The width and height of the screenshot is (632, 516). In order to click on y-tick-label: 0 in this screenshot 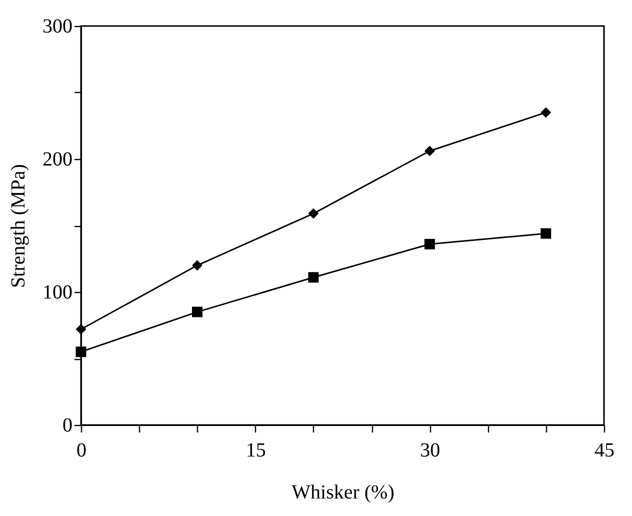, I will do `click(67, 425)`.